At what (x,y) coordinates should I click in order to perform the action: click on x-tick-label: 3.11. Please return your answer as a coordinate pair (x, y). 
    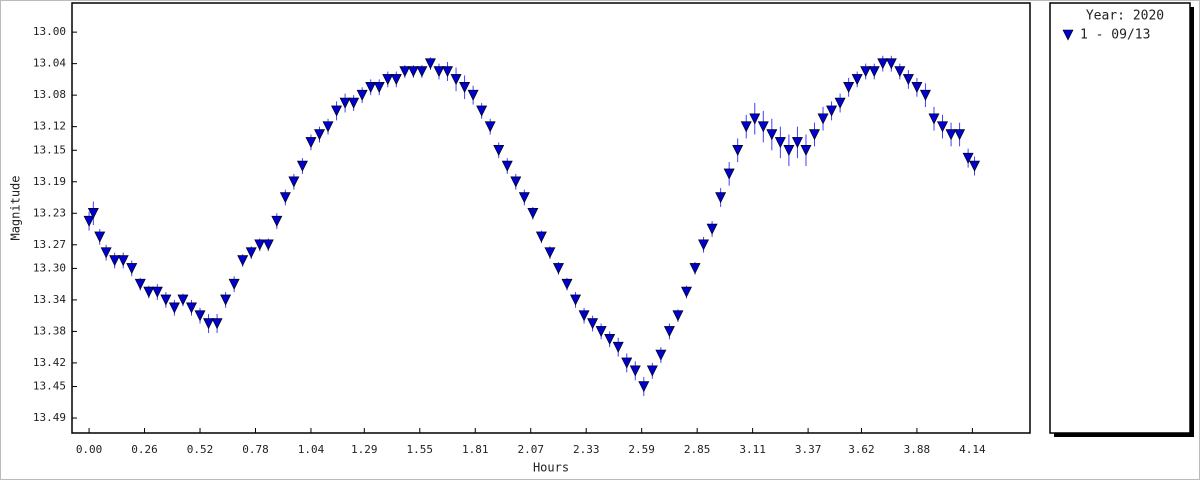
    Looking at the image, I should click on (752, 449).